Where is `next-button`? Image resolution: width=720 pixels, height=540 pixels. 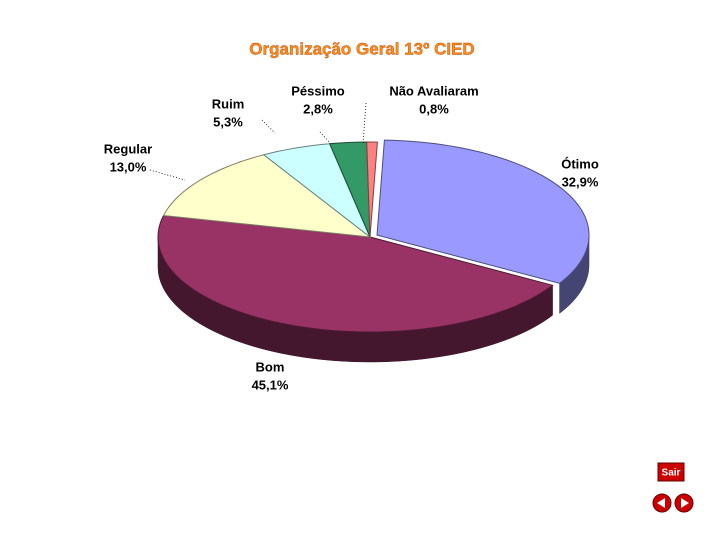 next-button is located at coordinates (684, 503).